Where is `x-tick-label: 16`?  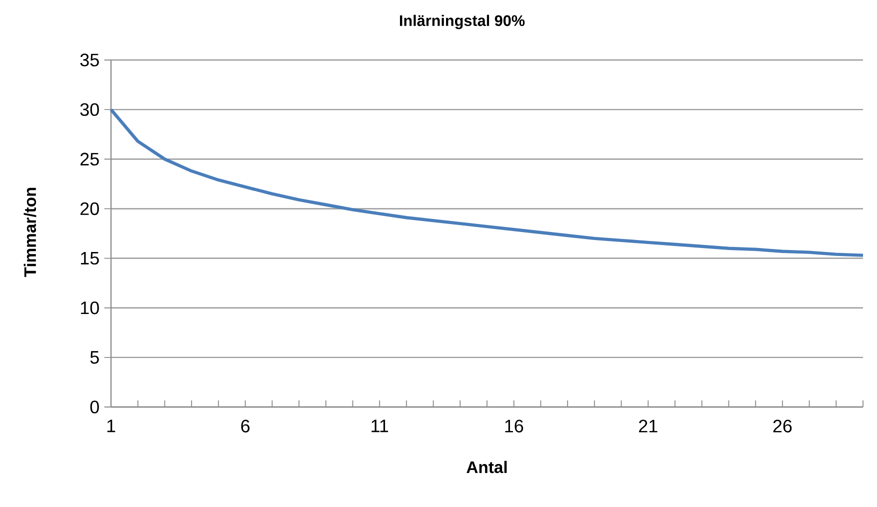
x-tick-label: 16 is located at coordinates (514, 426).